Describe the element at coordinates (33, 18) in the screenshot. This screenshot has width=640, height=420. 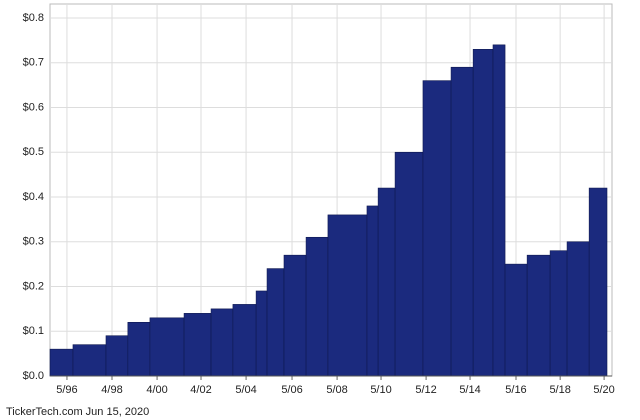
I see `y-tick-label: $0.8` at that location.